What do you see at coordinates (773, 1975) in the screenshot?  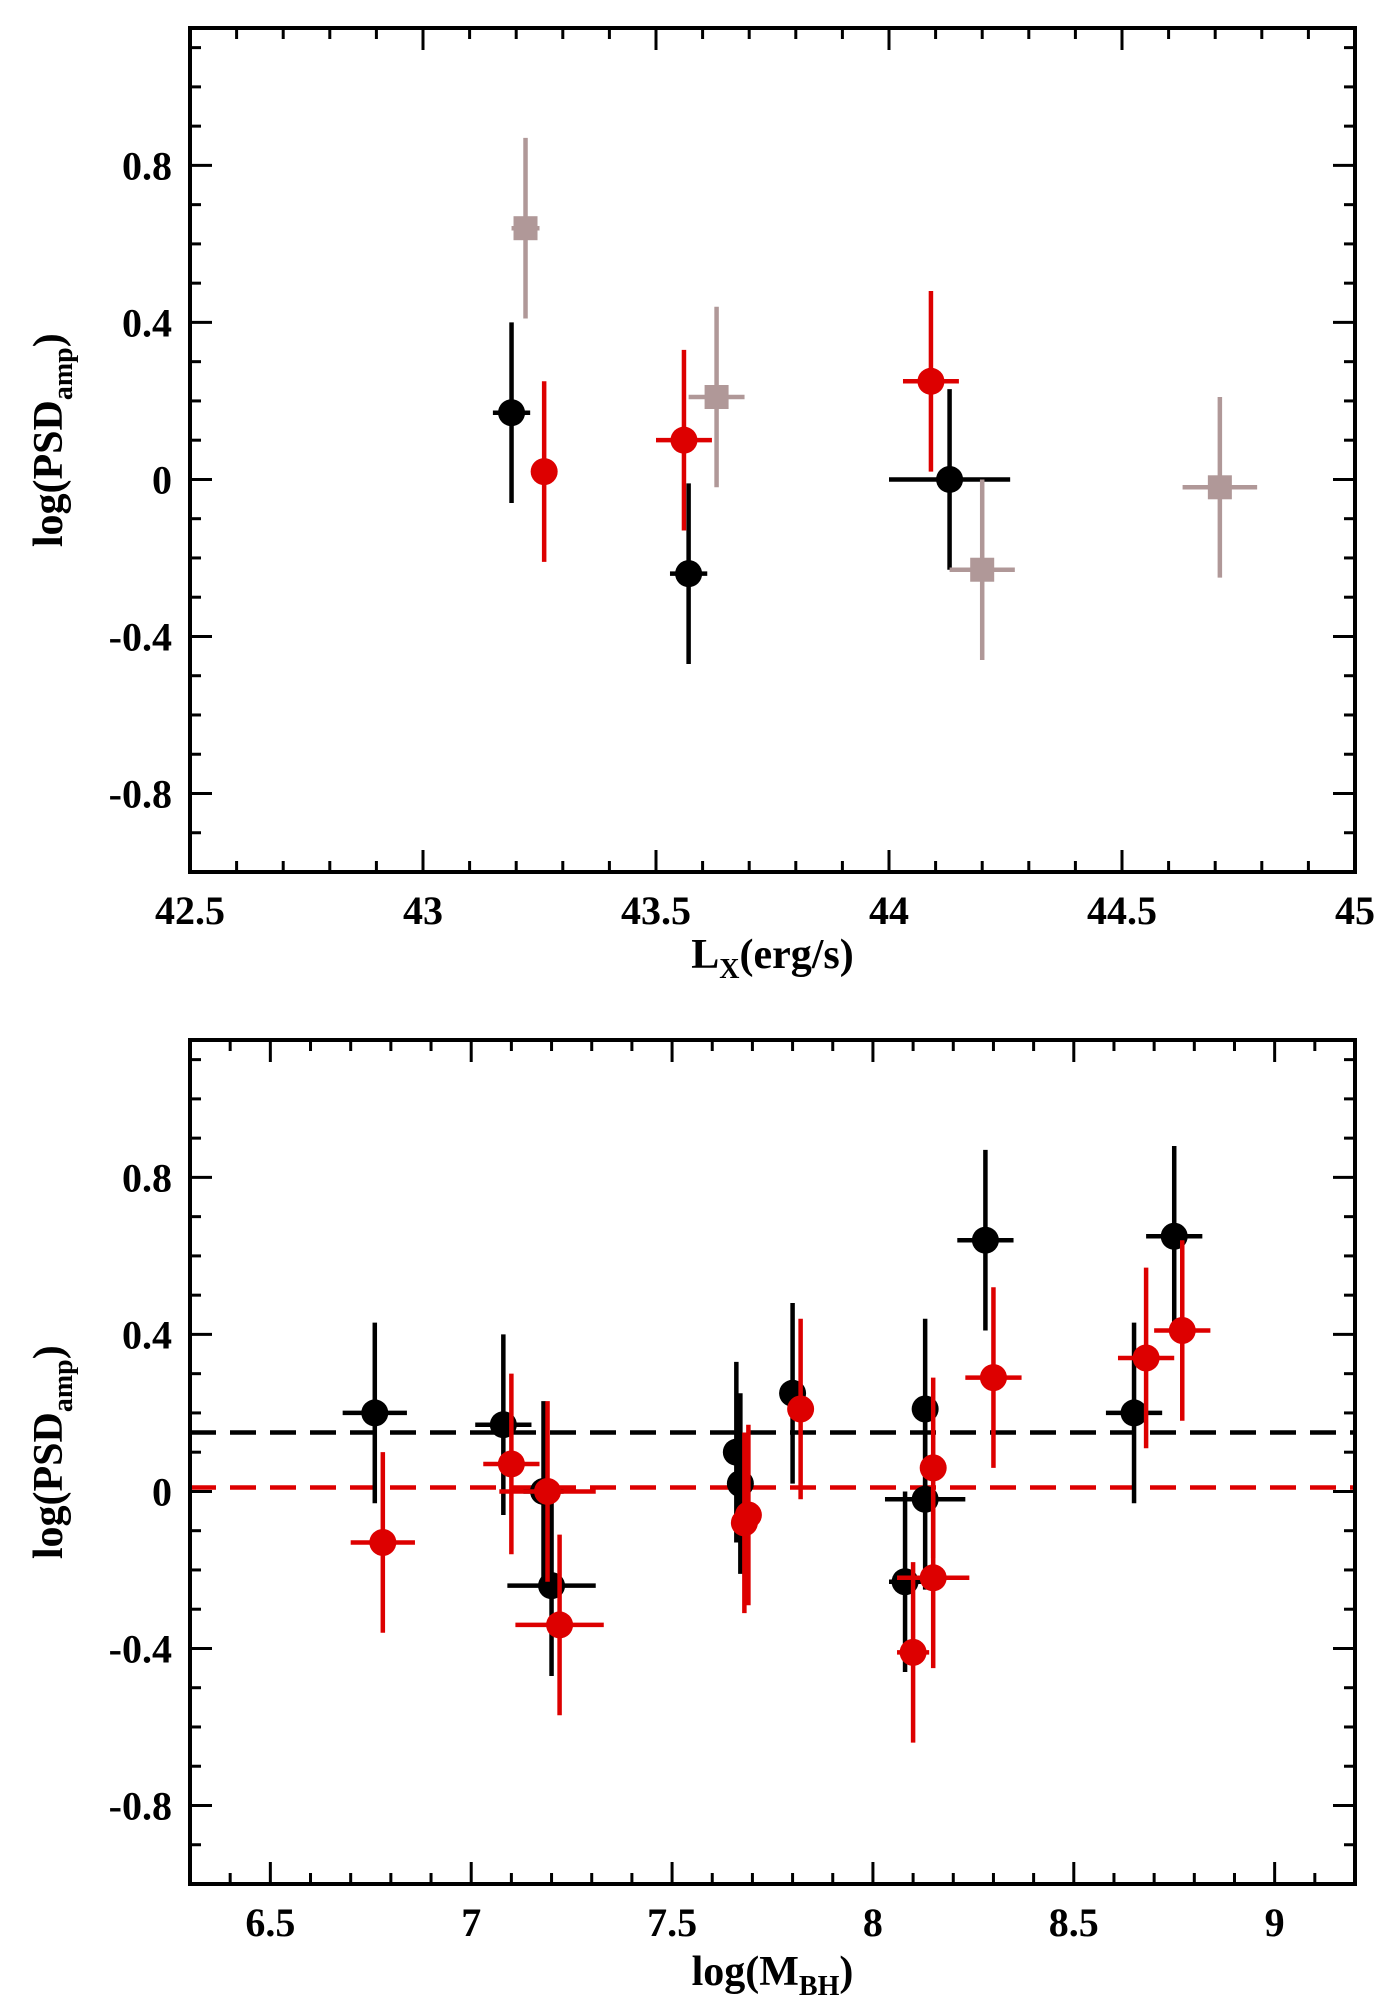 I see `bottom-x-axis-label: log(MBH)` at bounding box center [773, 1975].